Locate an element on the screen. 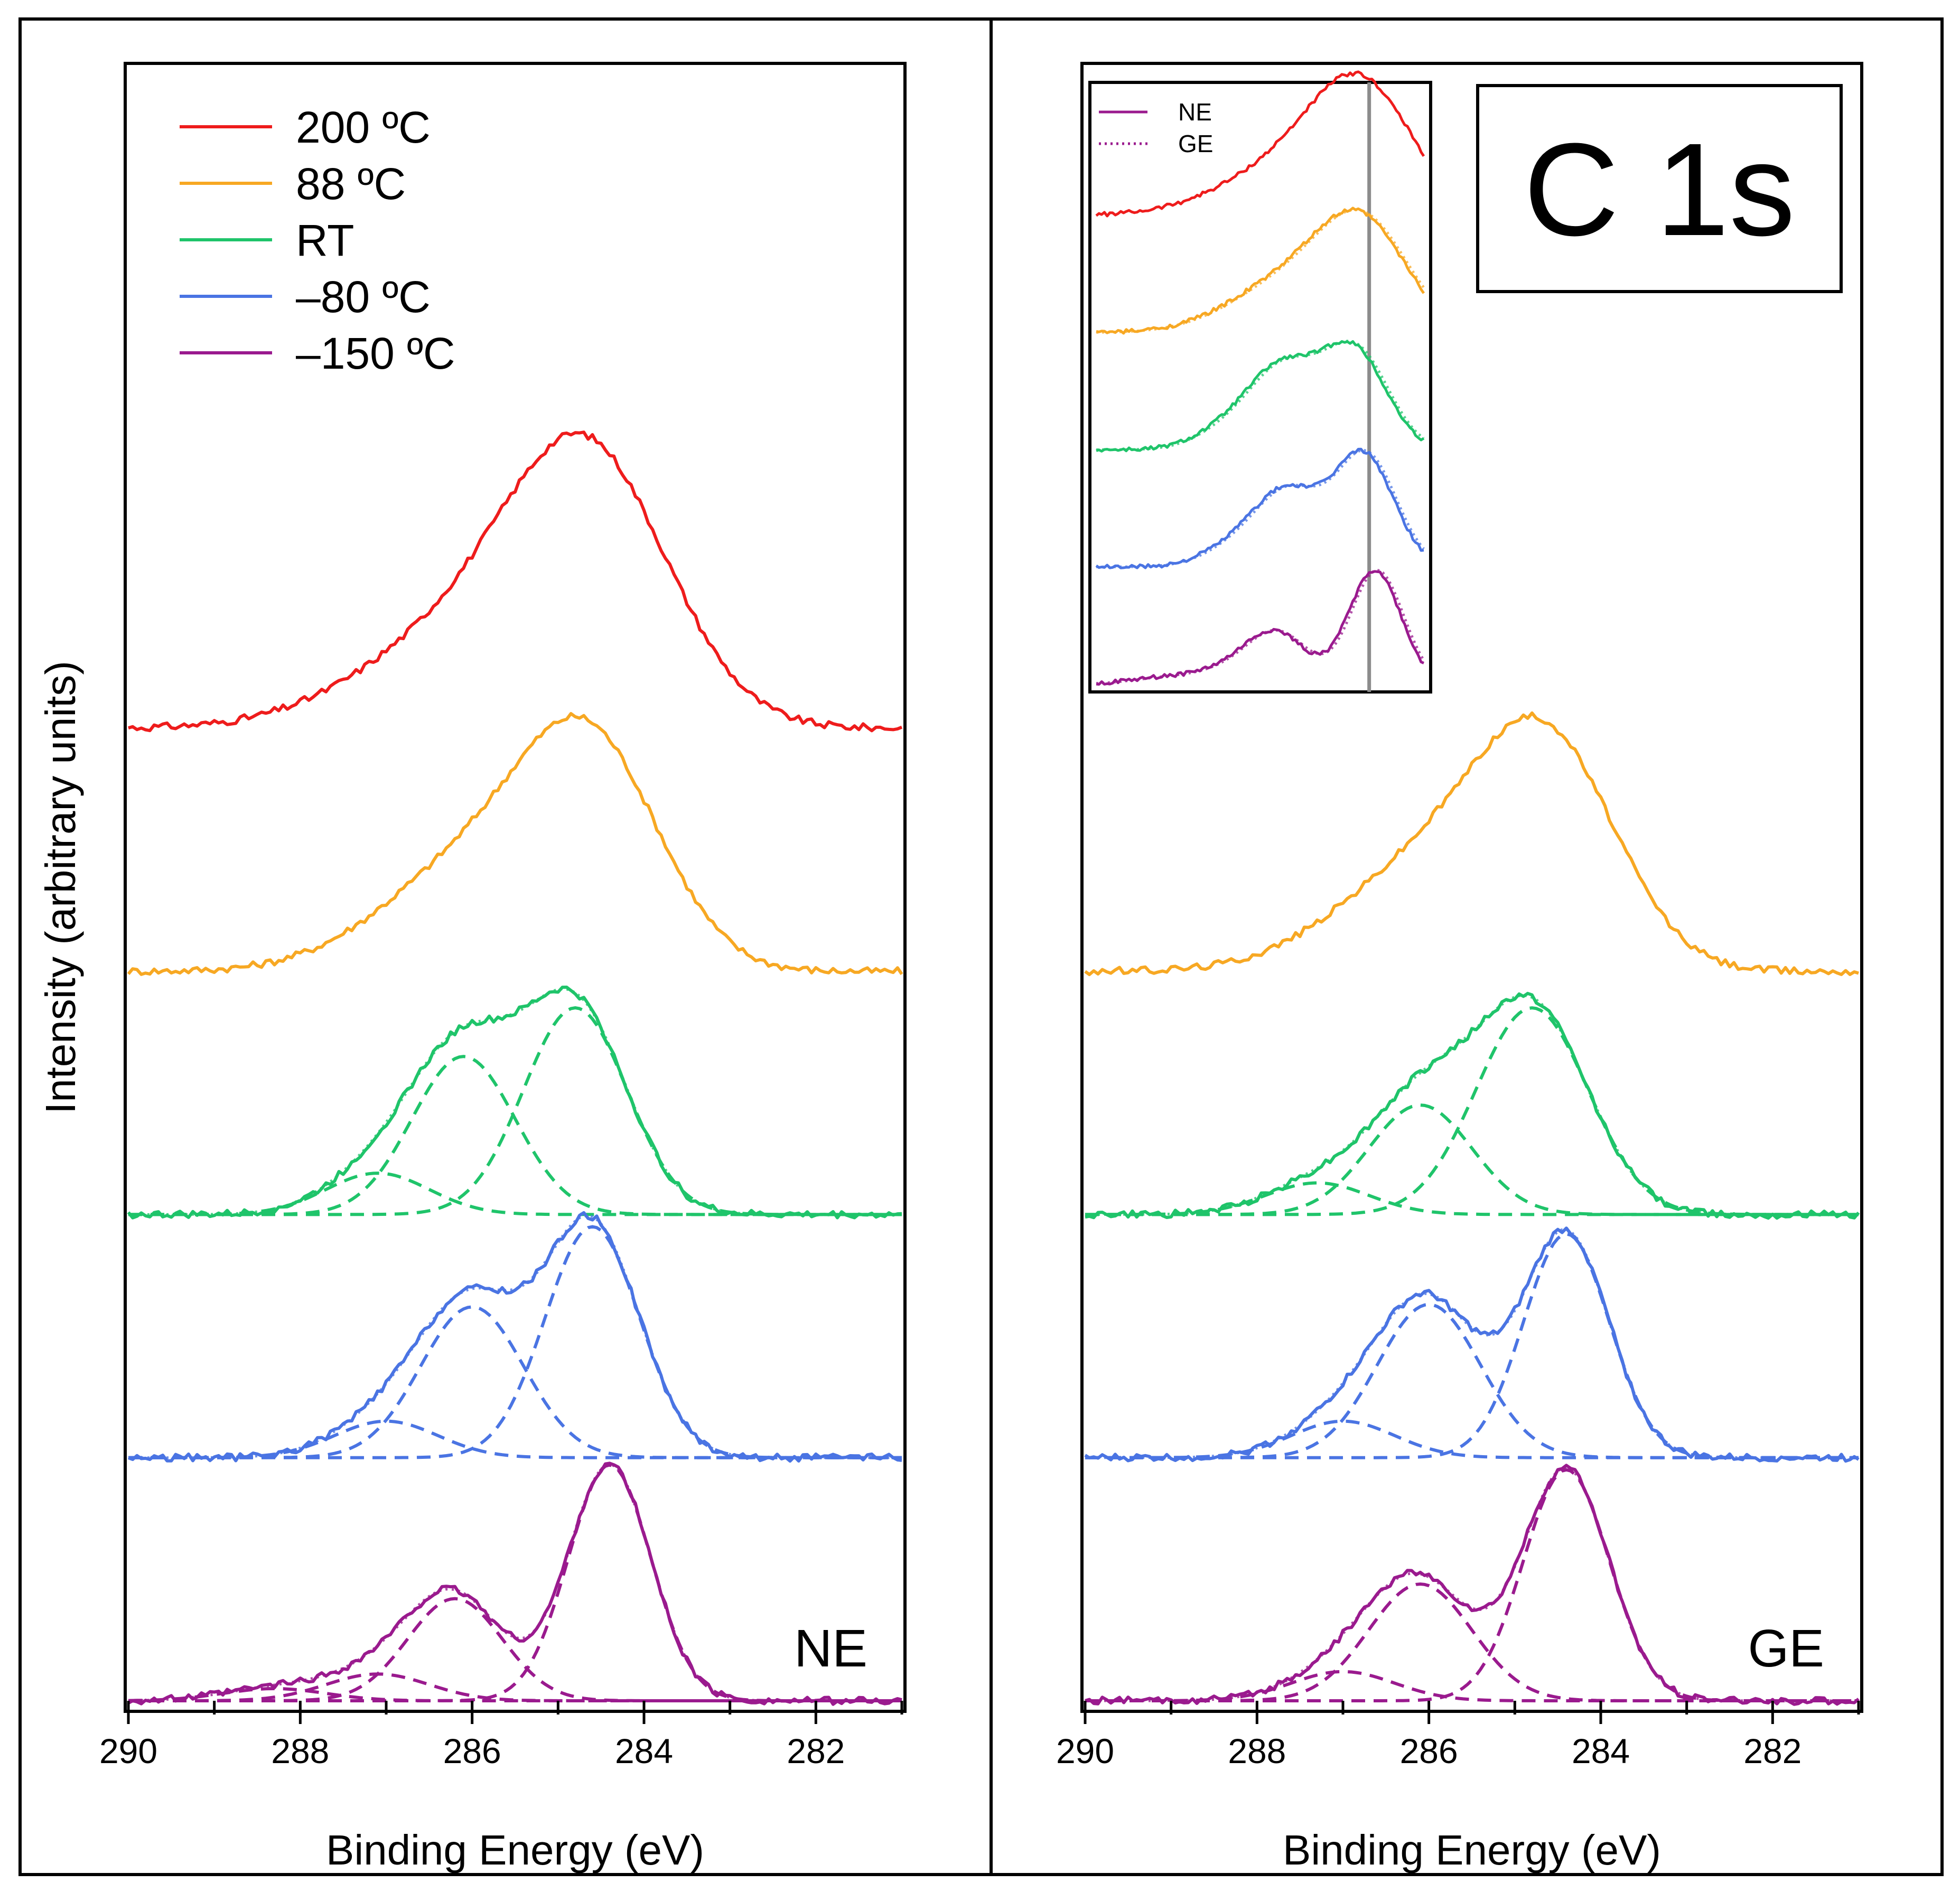 The width and height of the screenshot is (1960, 1883). ge-rt-spectrum is located at coordinates (1472, 1105).